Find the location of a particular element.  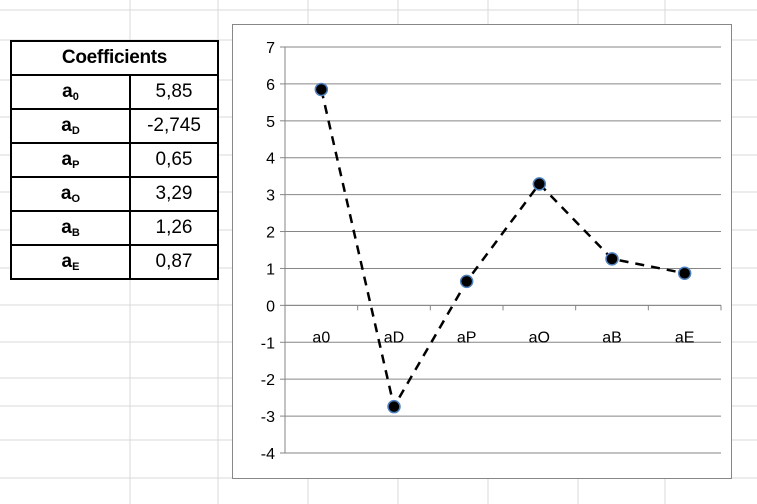

y-tick-label: 6 is located at coordinates (270, 85).